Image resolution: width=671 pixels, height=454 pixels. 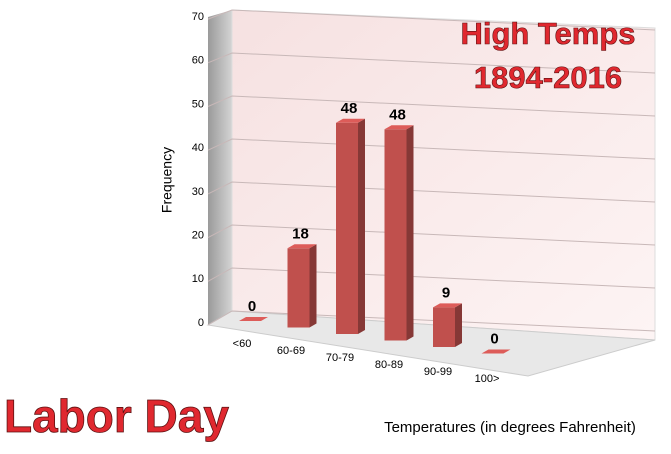 I want to click on y-tick-label: 40, so click(x=198, y=148).